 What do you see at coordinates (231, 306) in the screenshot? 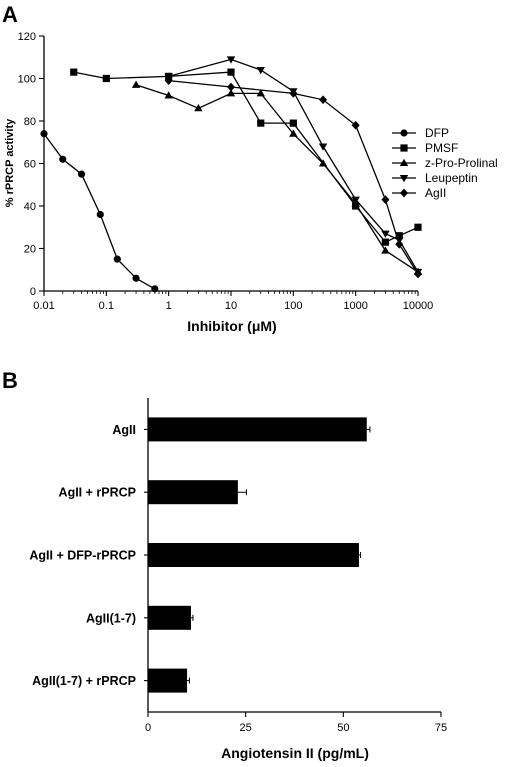
I see `panel-a-x-tick-label: 10` at bounding box center [231, 306].